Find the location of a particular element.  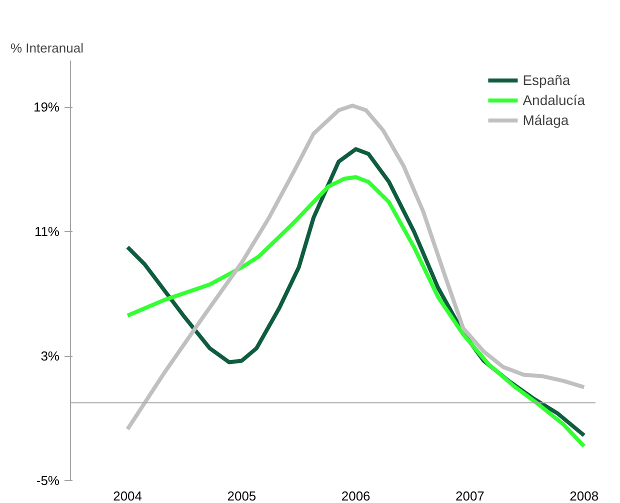

y-tick-label: 11% is located at coordinates (47, 232).